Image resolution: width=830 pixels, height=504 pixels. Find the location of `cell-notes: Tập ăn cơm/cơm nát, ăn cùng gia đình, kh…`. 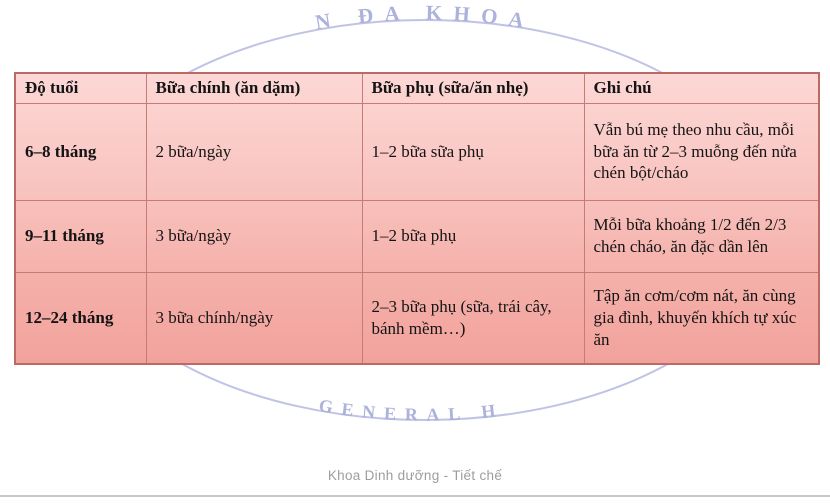

cell-notes: Tập ăn cơm/cơm nát, ăn cùng gia đình, kh… is located at coordinates (701, 318).